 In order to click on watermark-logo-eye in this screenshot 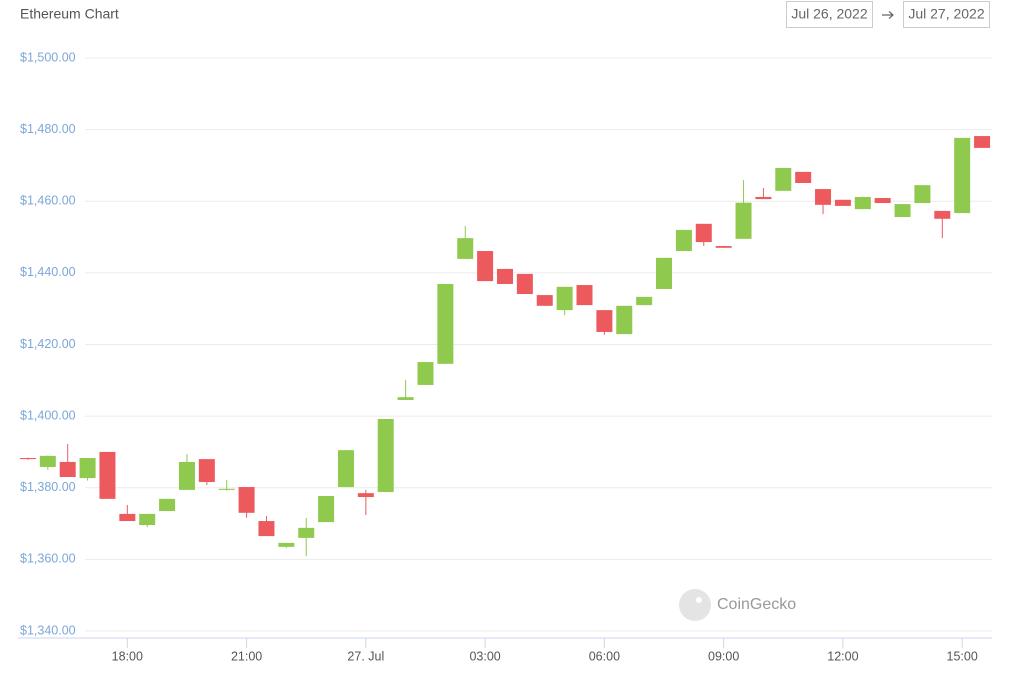, I will do `click(699, 600)`.